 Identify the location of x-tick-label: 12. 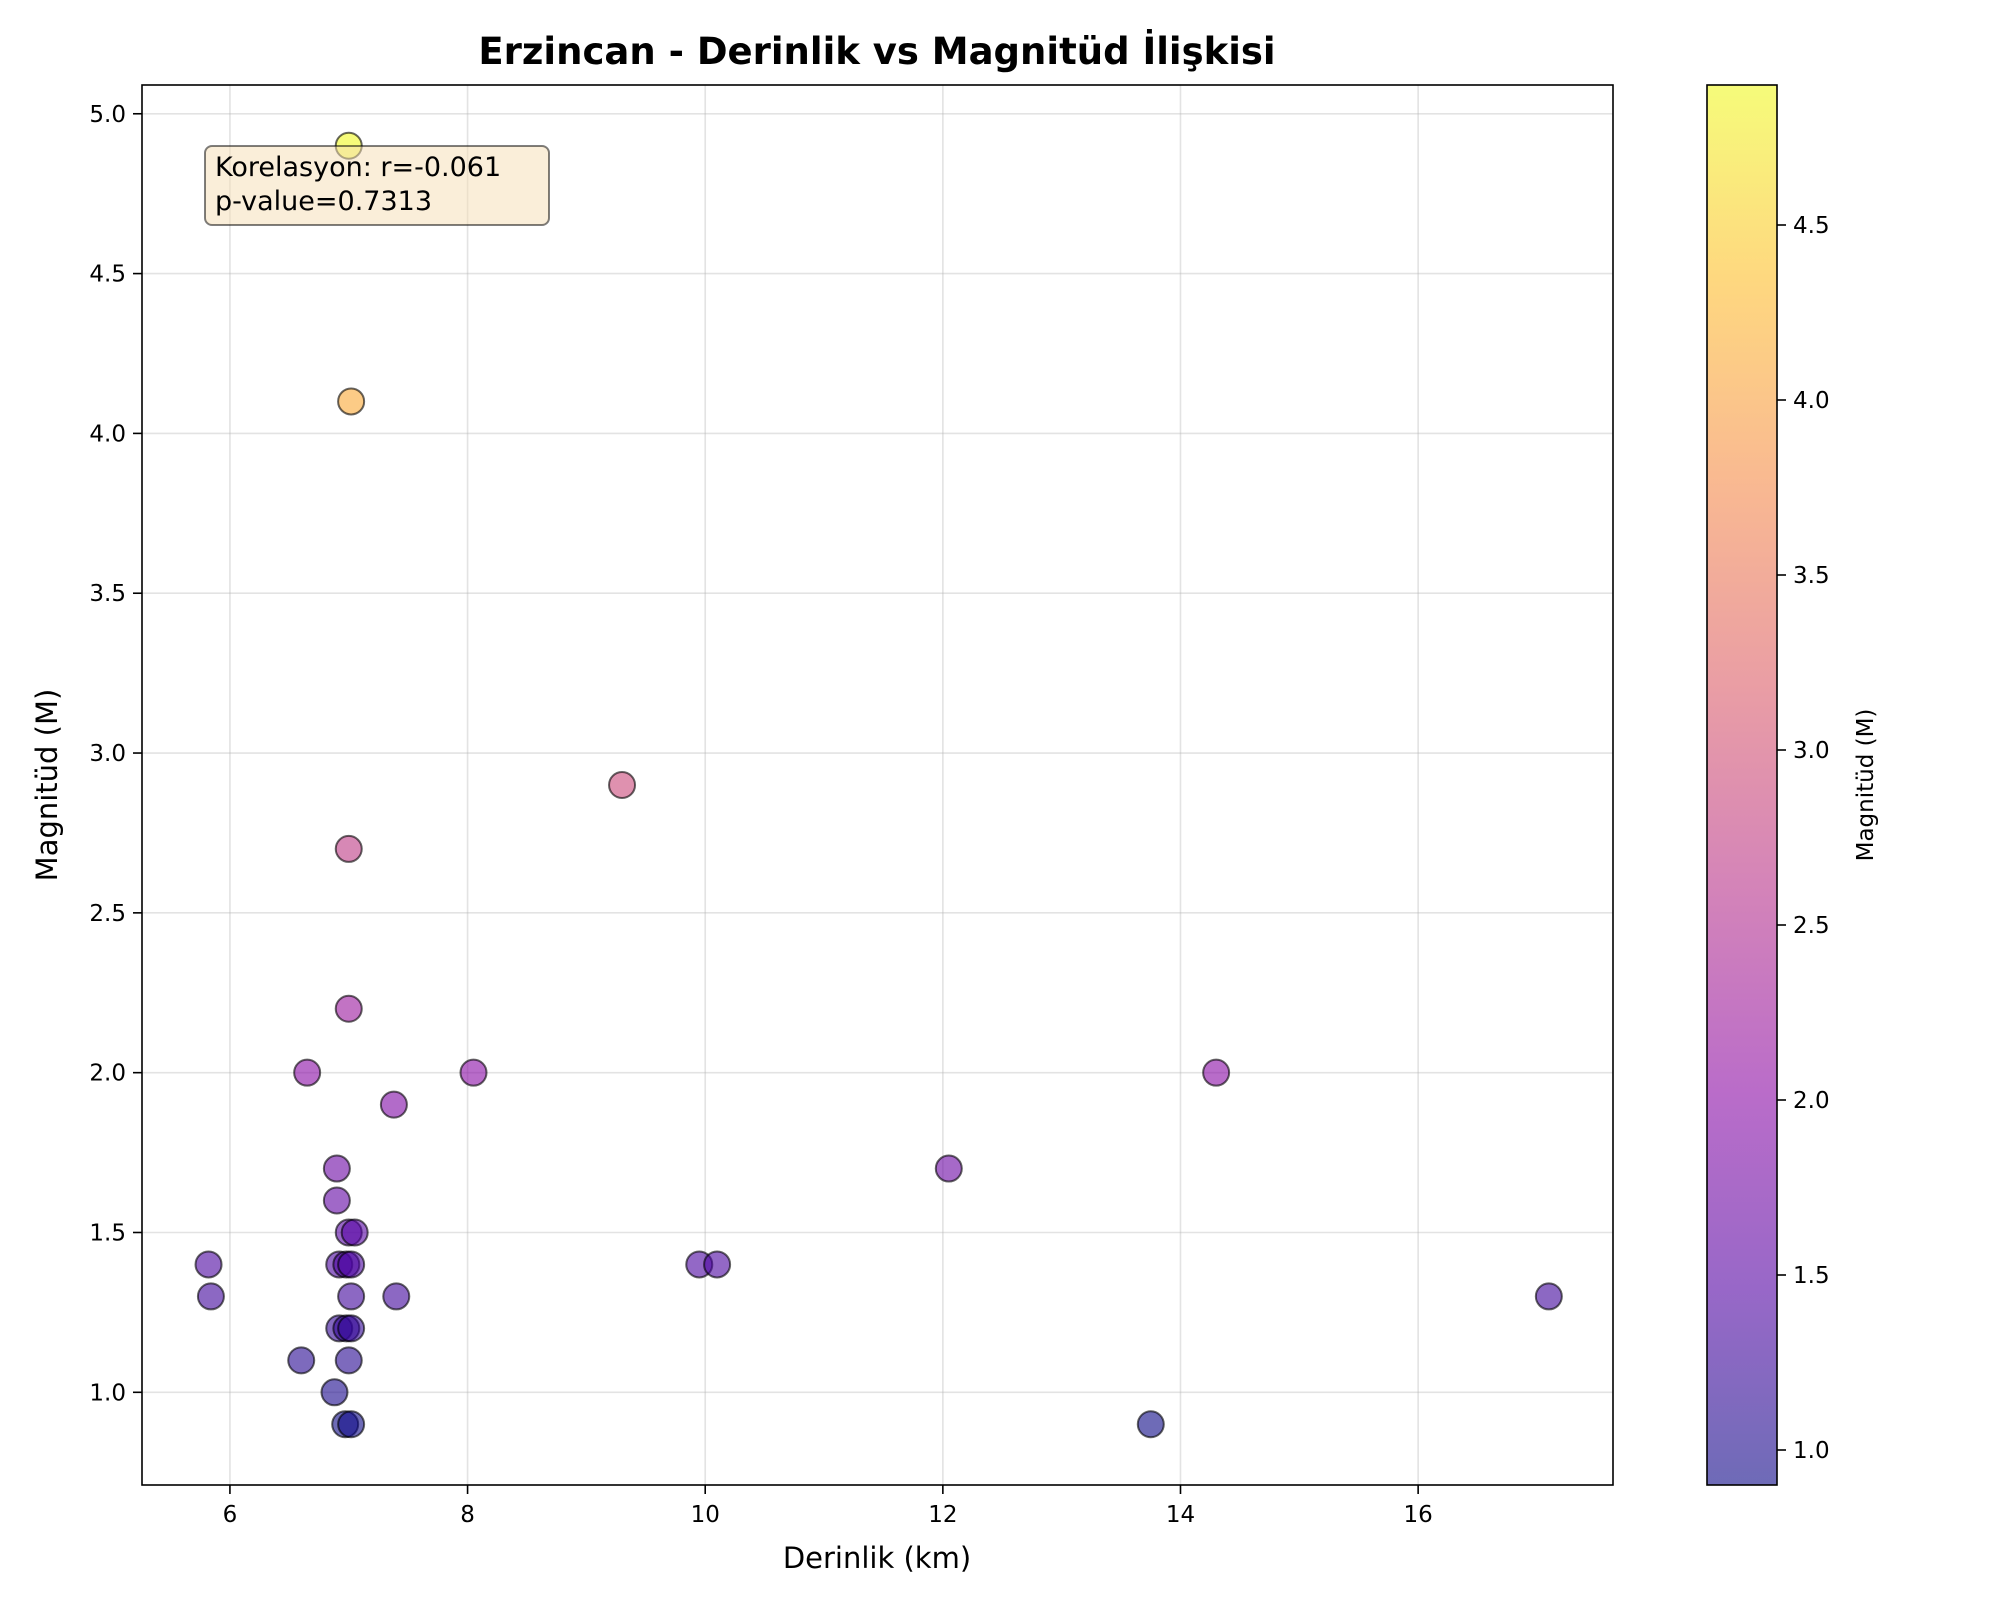
(942, 1515).